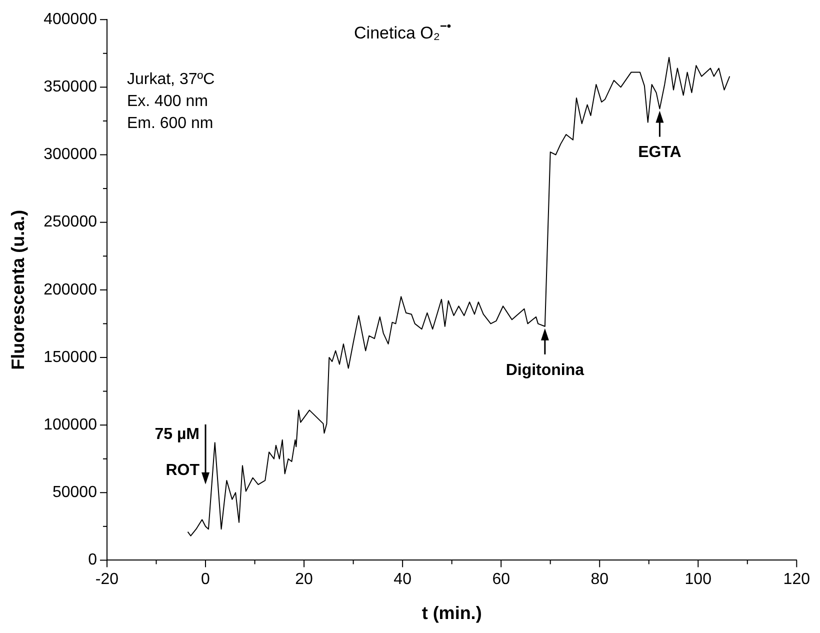 The width and height of the screenshot is (820, 633). What do you see at coordinates (71, 357) in the screenshot?
I see `y-tick-label: 150000` at bounding box center [71, 357].